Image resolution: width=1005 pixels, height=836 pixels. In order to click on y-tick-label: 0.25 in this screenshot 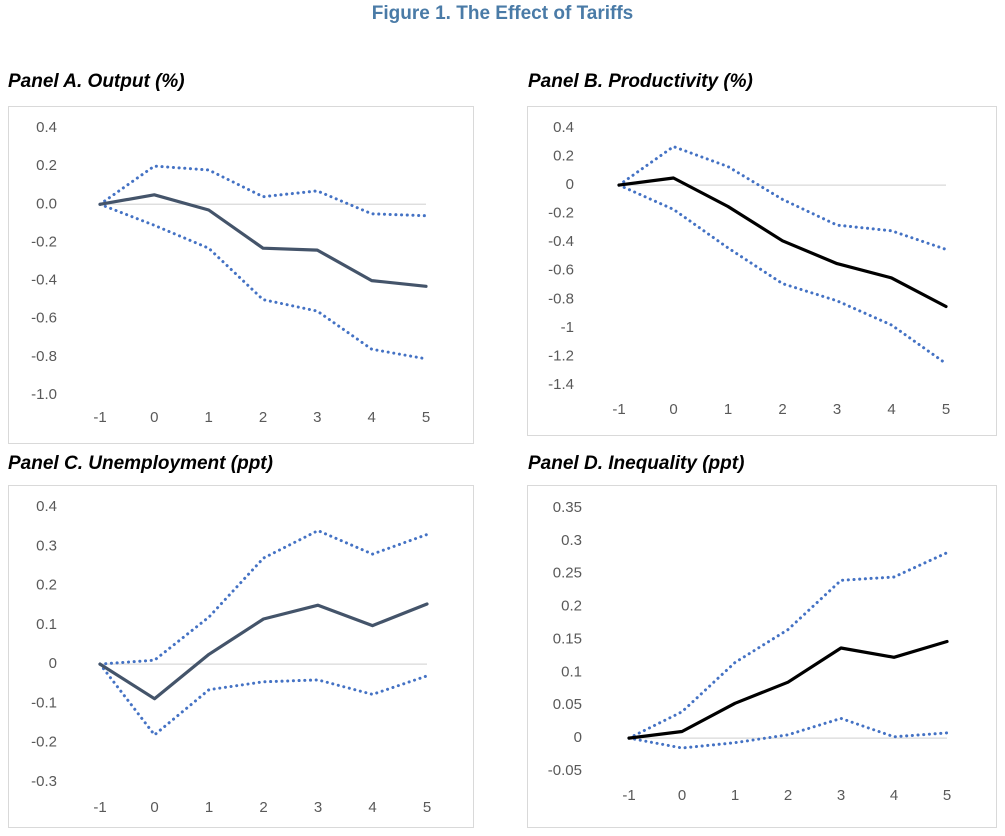, I will do `click(567, 573)`.